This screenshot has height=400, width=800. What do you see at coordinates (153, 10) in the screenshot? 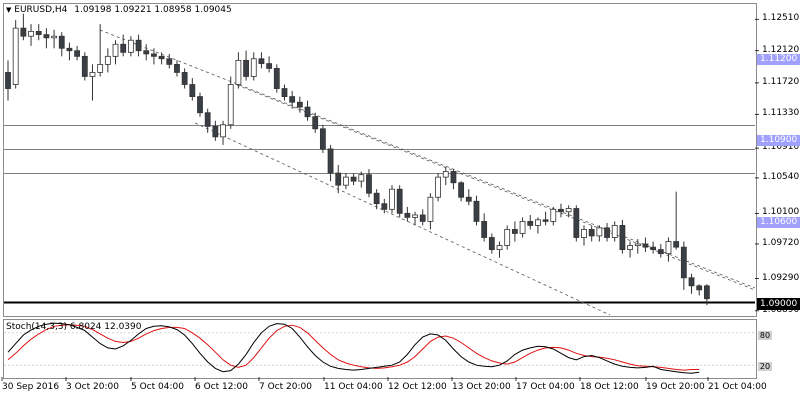
I see `ohlc-values: 1.09198 1.09221 1.08958 1.09045` at bounding box center [153, 10].